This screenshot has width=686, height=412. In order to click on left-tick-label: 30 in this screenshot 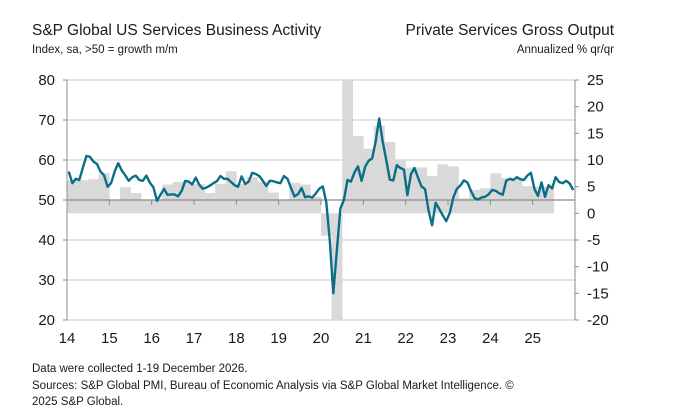, I will do `click(46, 280)`.